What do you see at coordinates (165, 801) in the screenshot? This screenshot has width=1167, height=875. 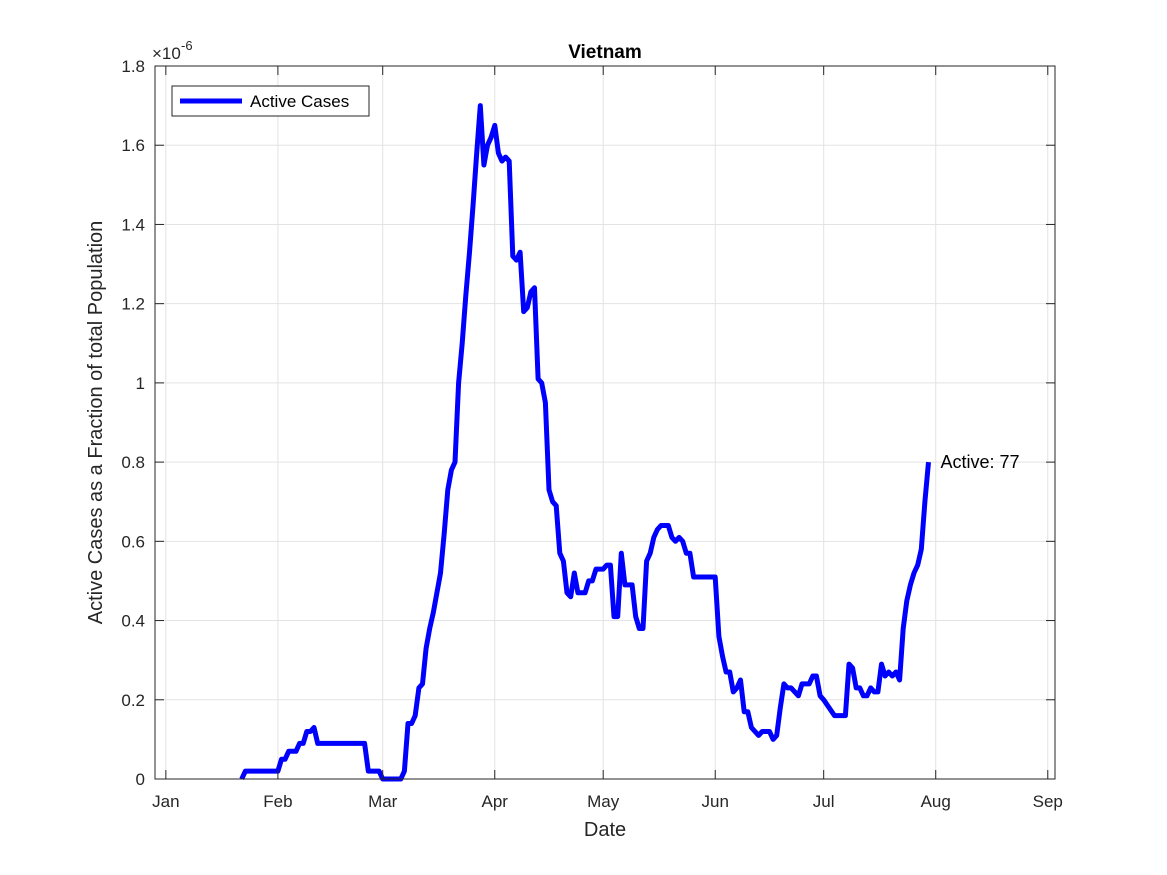 I see `x-tick-label-jan: Jan` at bounding box center [165, 801].